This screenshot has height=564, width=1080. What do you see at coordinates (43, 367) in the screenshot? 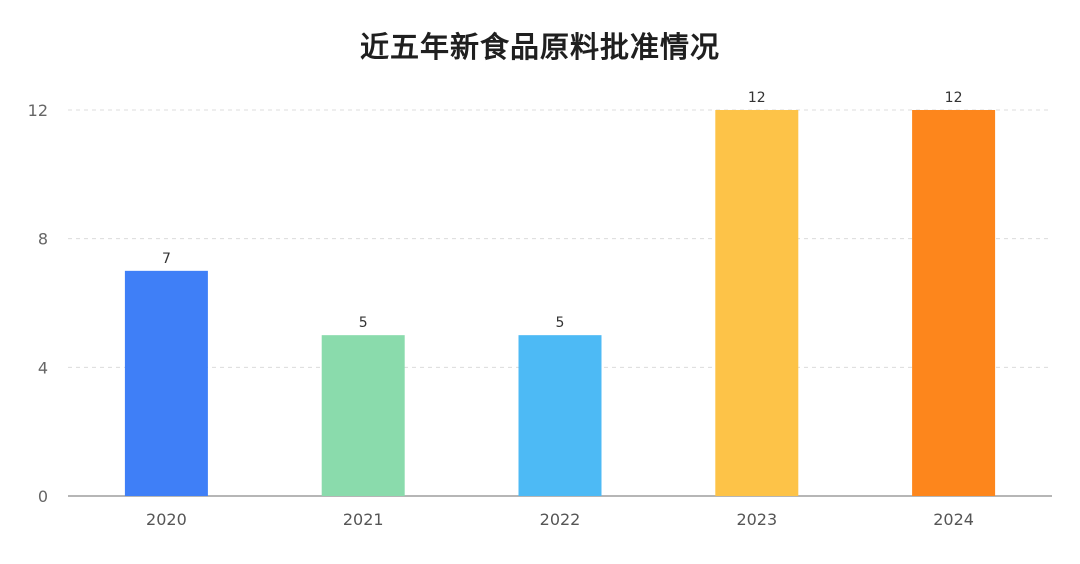
I see `y-tick-label: 4` at bounding box center [43, 367].